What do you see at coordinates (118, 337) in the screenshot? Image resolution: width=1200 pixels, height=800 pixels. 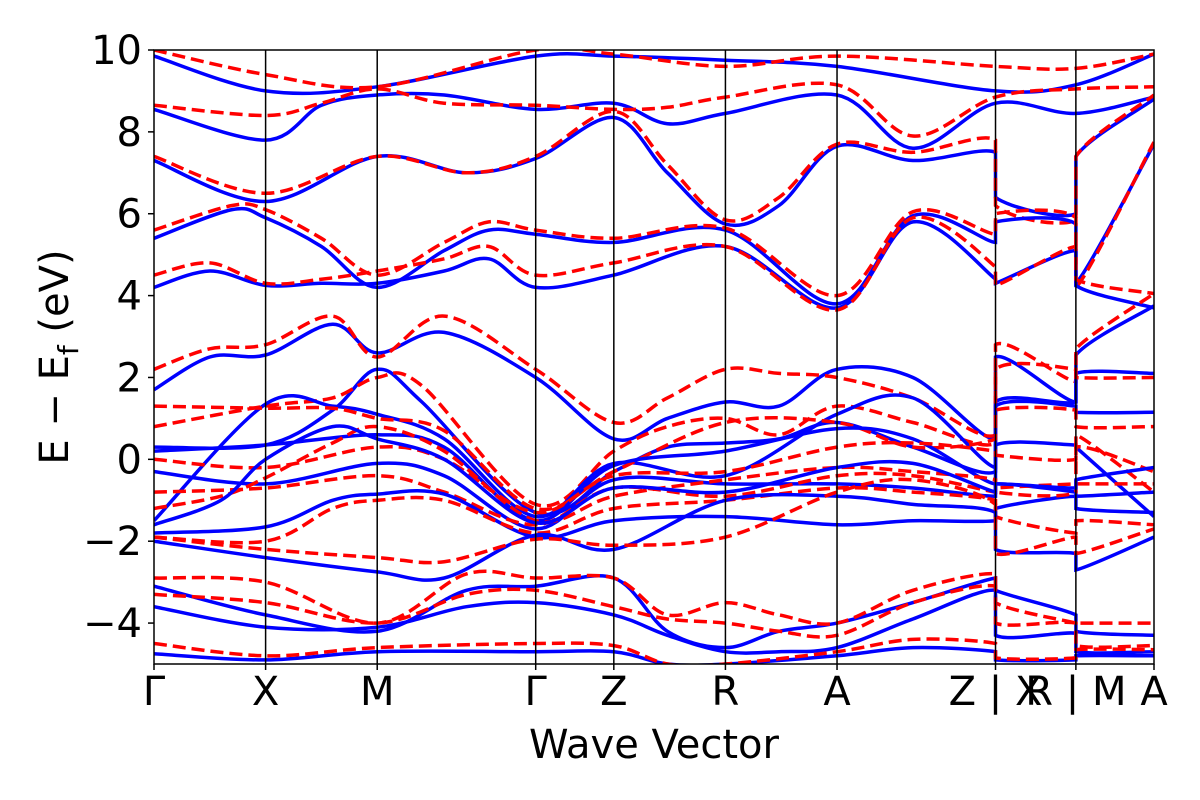 I see `y-axis-ticks: −4 −2 0 2 4 6 8 10` at bounding box center [118, 337].